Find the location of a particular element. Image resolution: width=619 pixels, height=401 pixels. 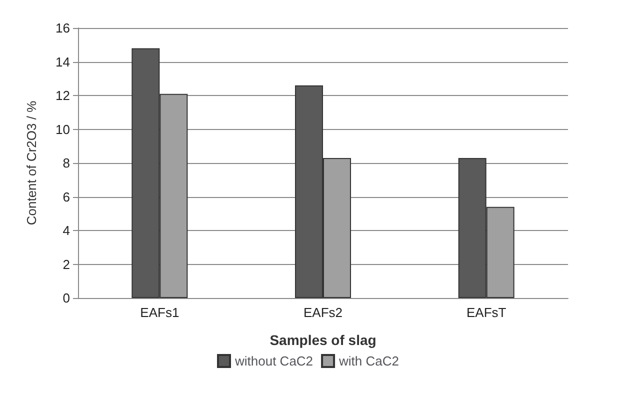

y-tick-label: 6 is located at coordinates (66, 196).